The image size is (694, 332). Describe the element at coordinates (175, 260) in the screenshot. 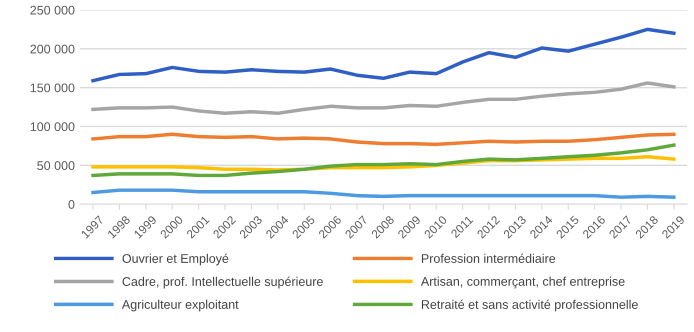

I see `legend-label: Ouvrier et Employé` at that location.